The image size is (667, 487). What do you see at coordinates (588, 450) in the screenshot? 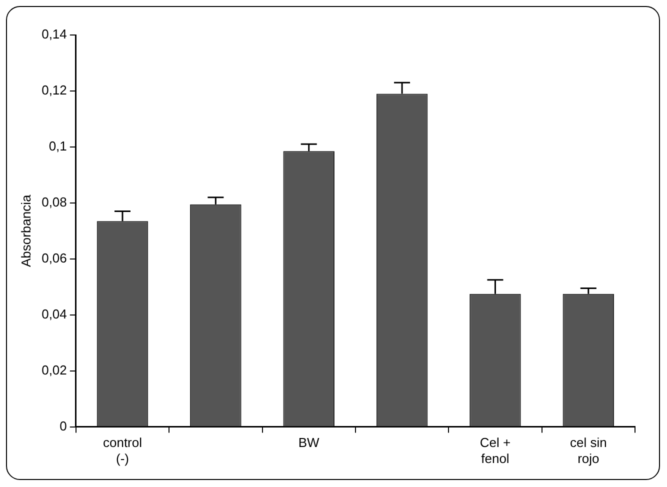
I see `x-tick-label: cel sin rojo` at bounding box center [588, 450].